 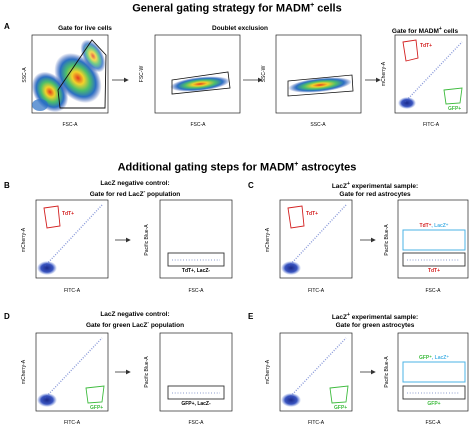 What do you see at coordinates (431, 125) in the screenshot?
I see `x-axis-label-fitc-a: FITC-A` at bounding box center [431, 125].